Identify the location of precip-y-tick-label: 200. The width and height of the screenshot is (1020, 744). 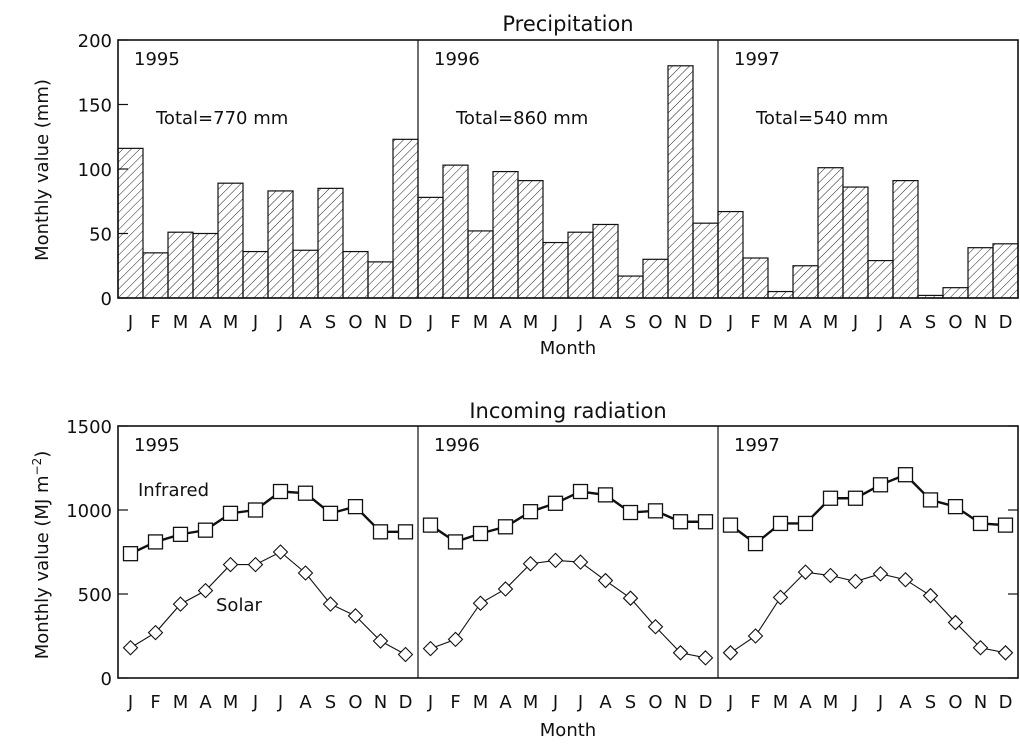
(95, 41).